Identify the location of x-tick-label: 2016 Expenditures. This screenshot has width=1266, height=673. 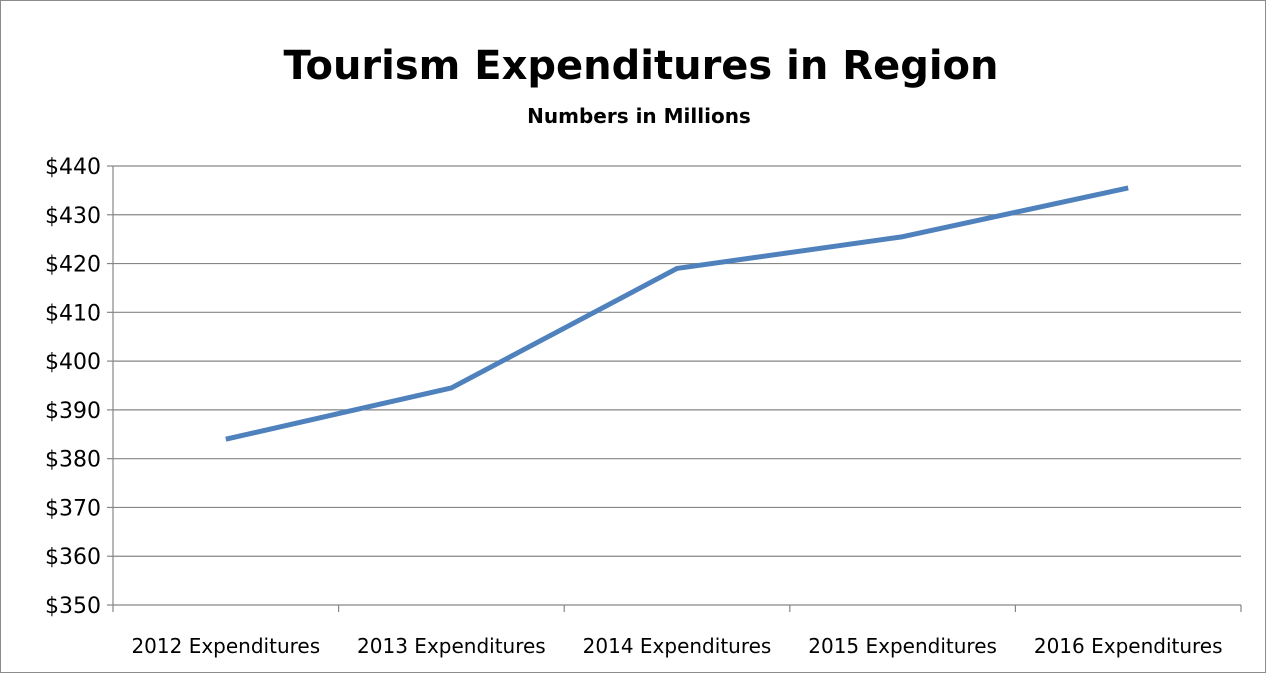
(1128, 646).